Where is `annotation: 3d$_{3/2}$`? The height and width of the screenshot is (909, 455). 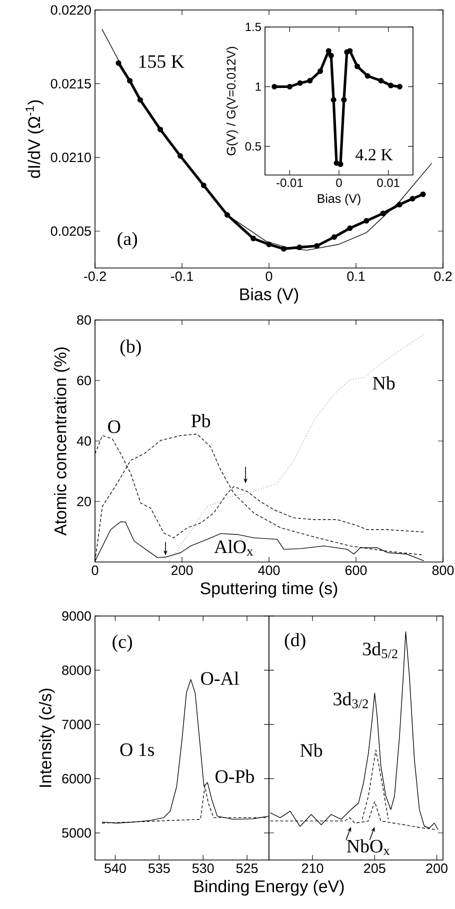
annotation: 3d$_{3/2}$ is located at coordinates (351, 700).